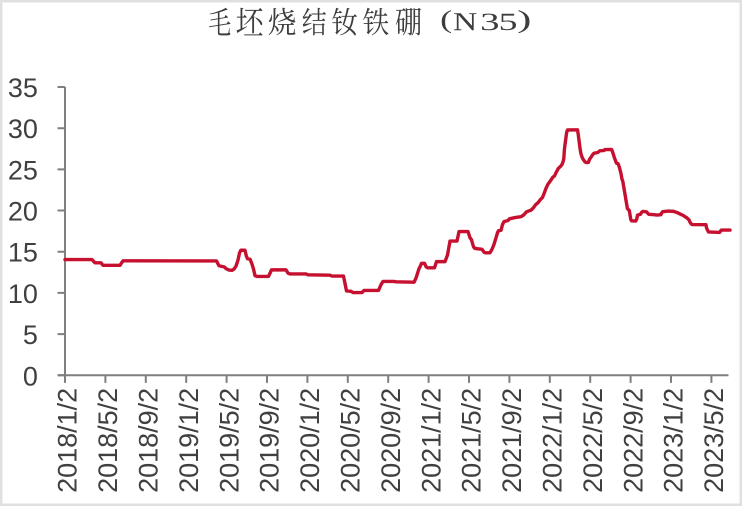 The width and height of the screenshot is (742, 511). Describe the element at coordinates (553, 440) in the screenshot. I see `svg-text: 2022/1/2` at that location.